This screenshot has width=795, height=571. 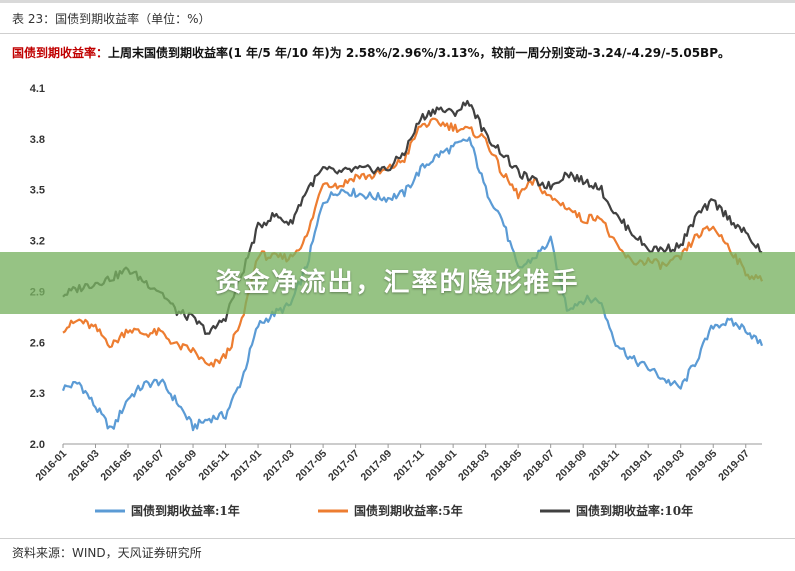 What do you see at coordinates (408, 465) in the screenshot?
I see `x-tick-label: 2017-11` at bounding box center [408, 465].